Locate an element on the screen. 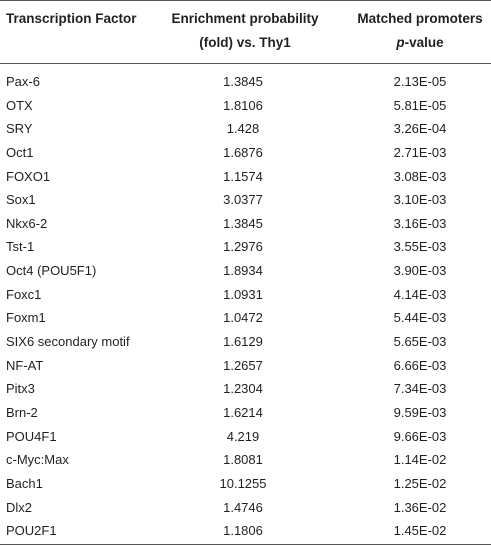 Image resolution: width=491 pixels, height=546 pixels. table-row: Dlx2 1.4746 1.36E-02 is located at coordinates (245, 508).